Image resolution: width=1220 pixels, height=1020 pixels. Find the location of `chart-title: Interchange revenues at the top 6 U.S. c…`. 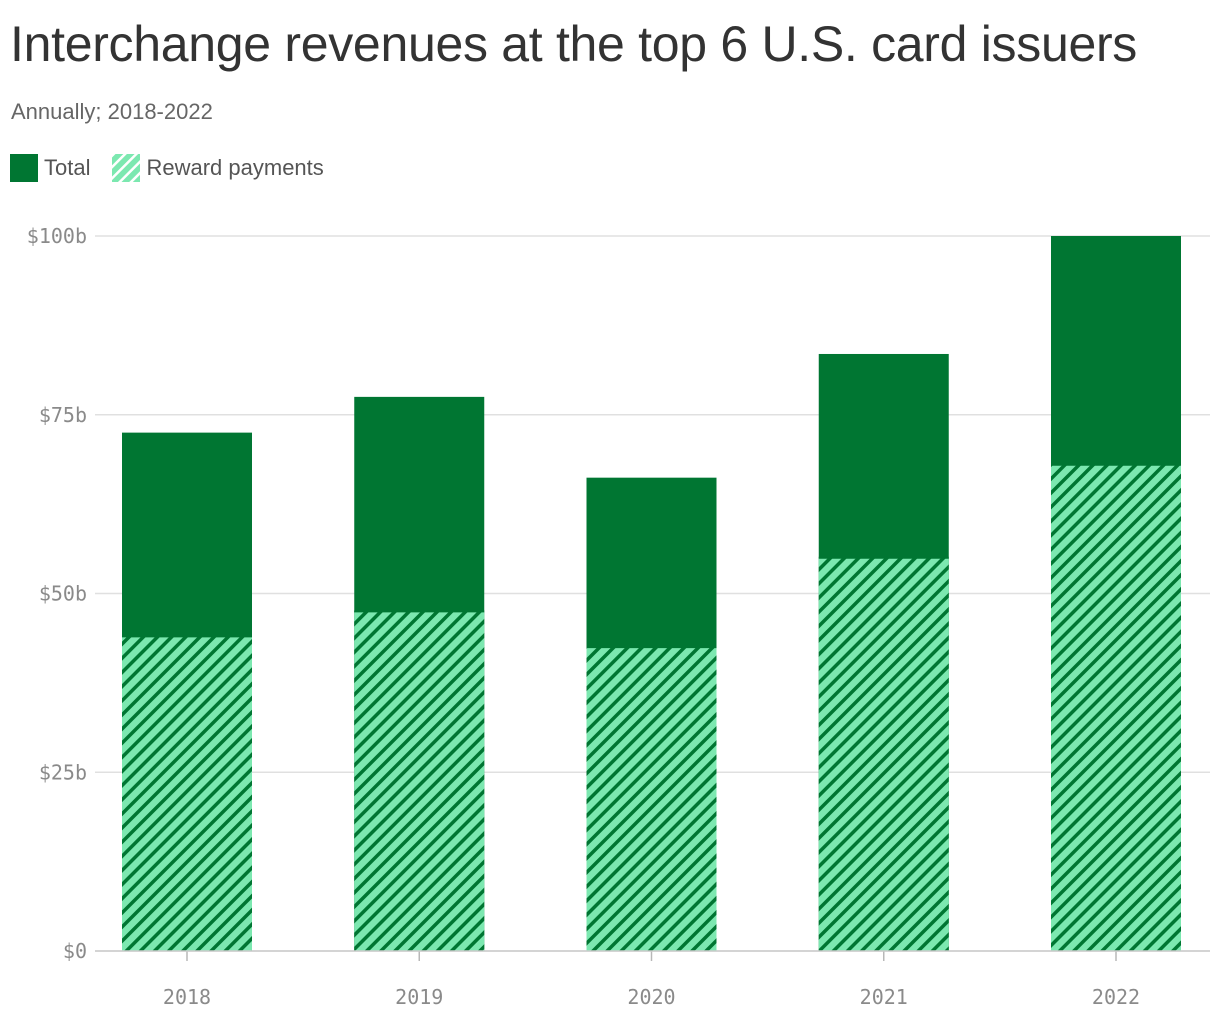

chart-title: Interchange revenues at the top 6 U.S. c… is located at coordinates (574, 44).